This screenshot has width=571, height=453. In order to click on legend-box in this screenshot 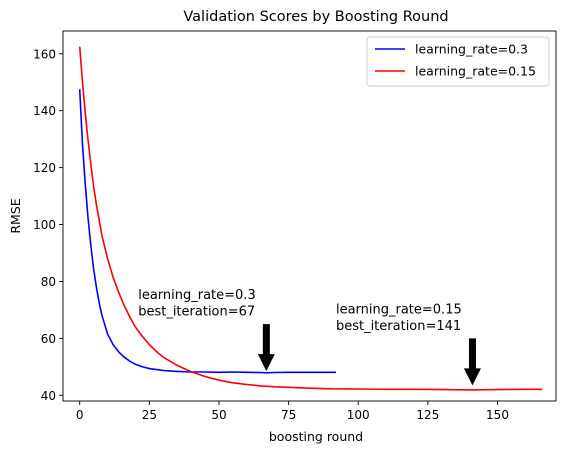, I will do `click(458, 61)`.